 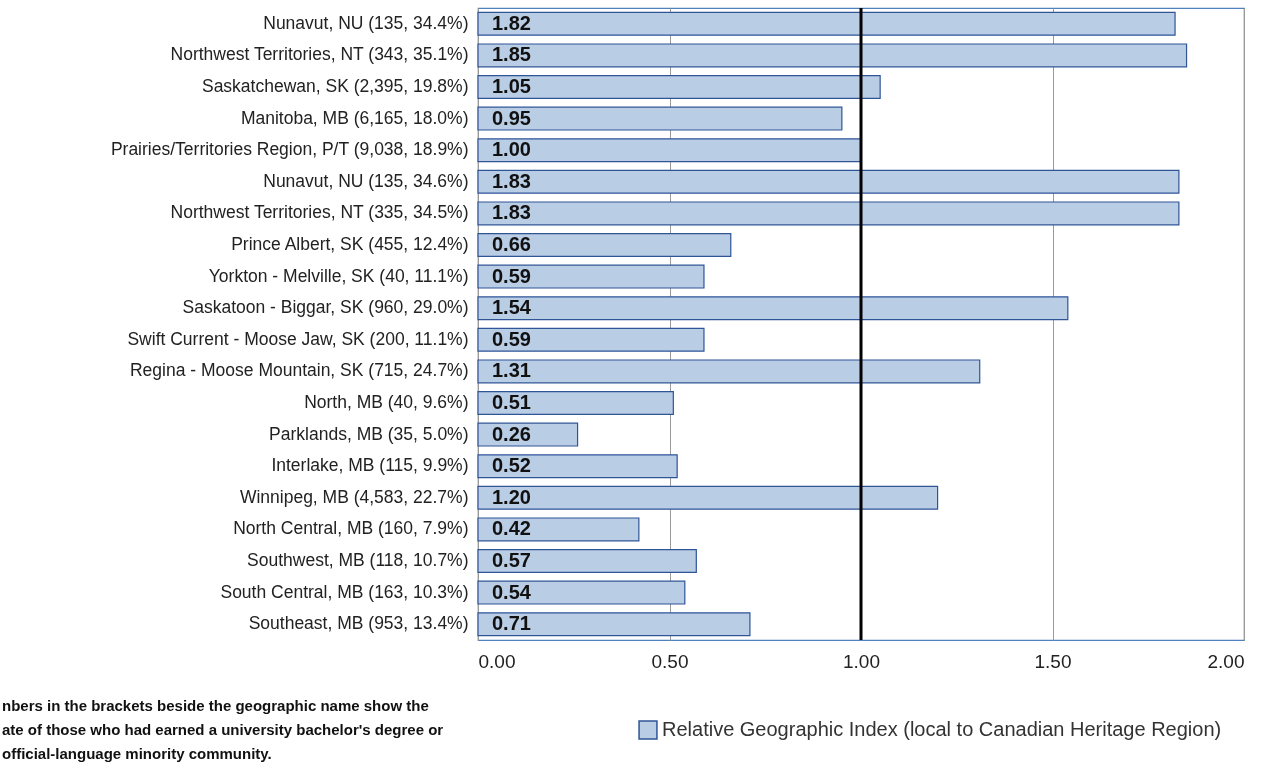 I want to click on y-tick-label: Regina - Moose Mountain, SK (715, 24.7%), so click(x=299, y=370).